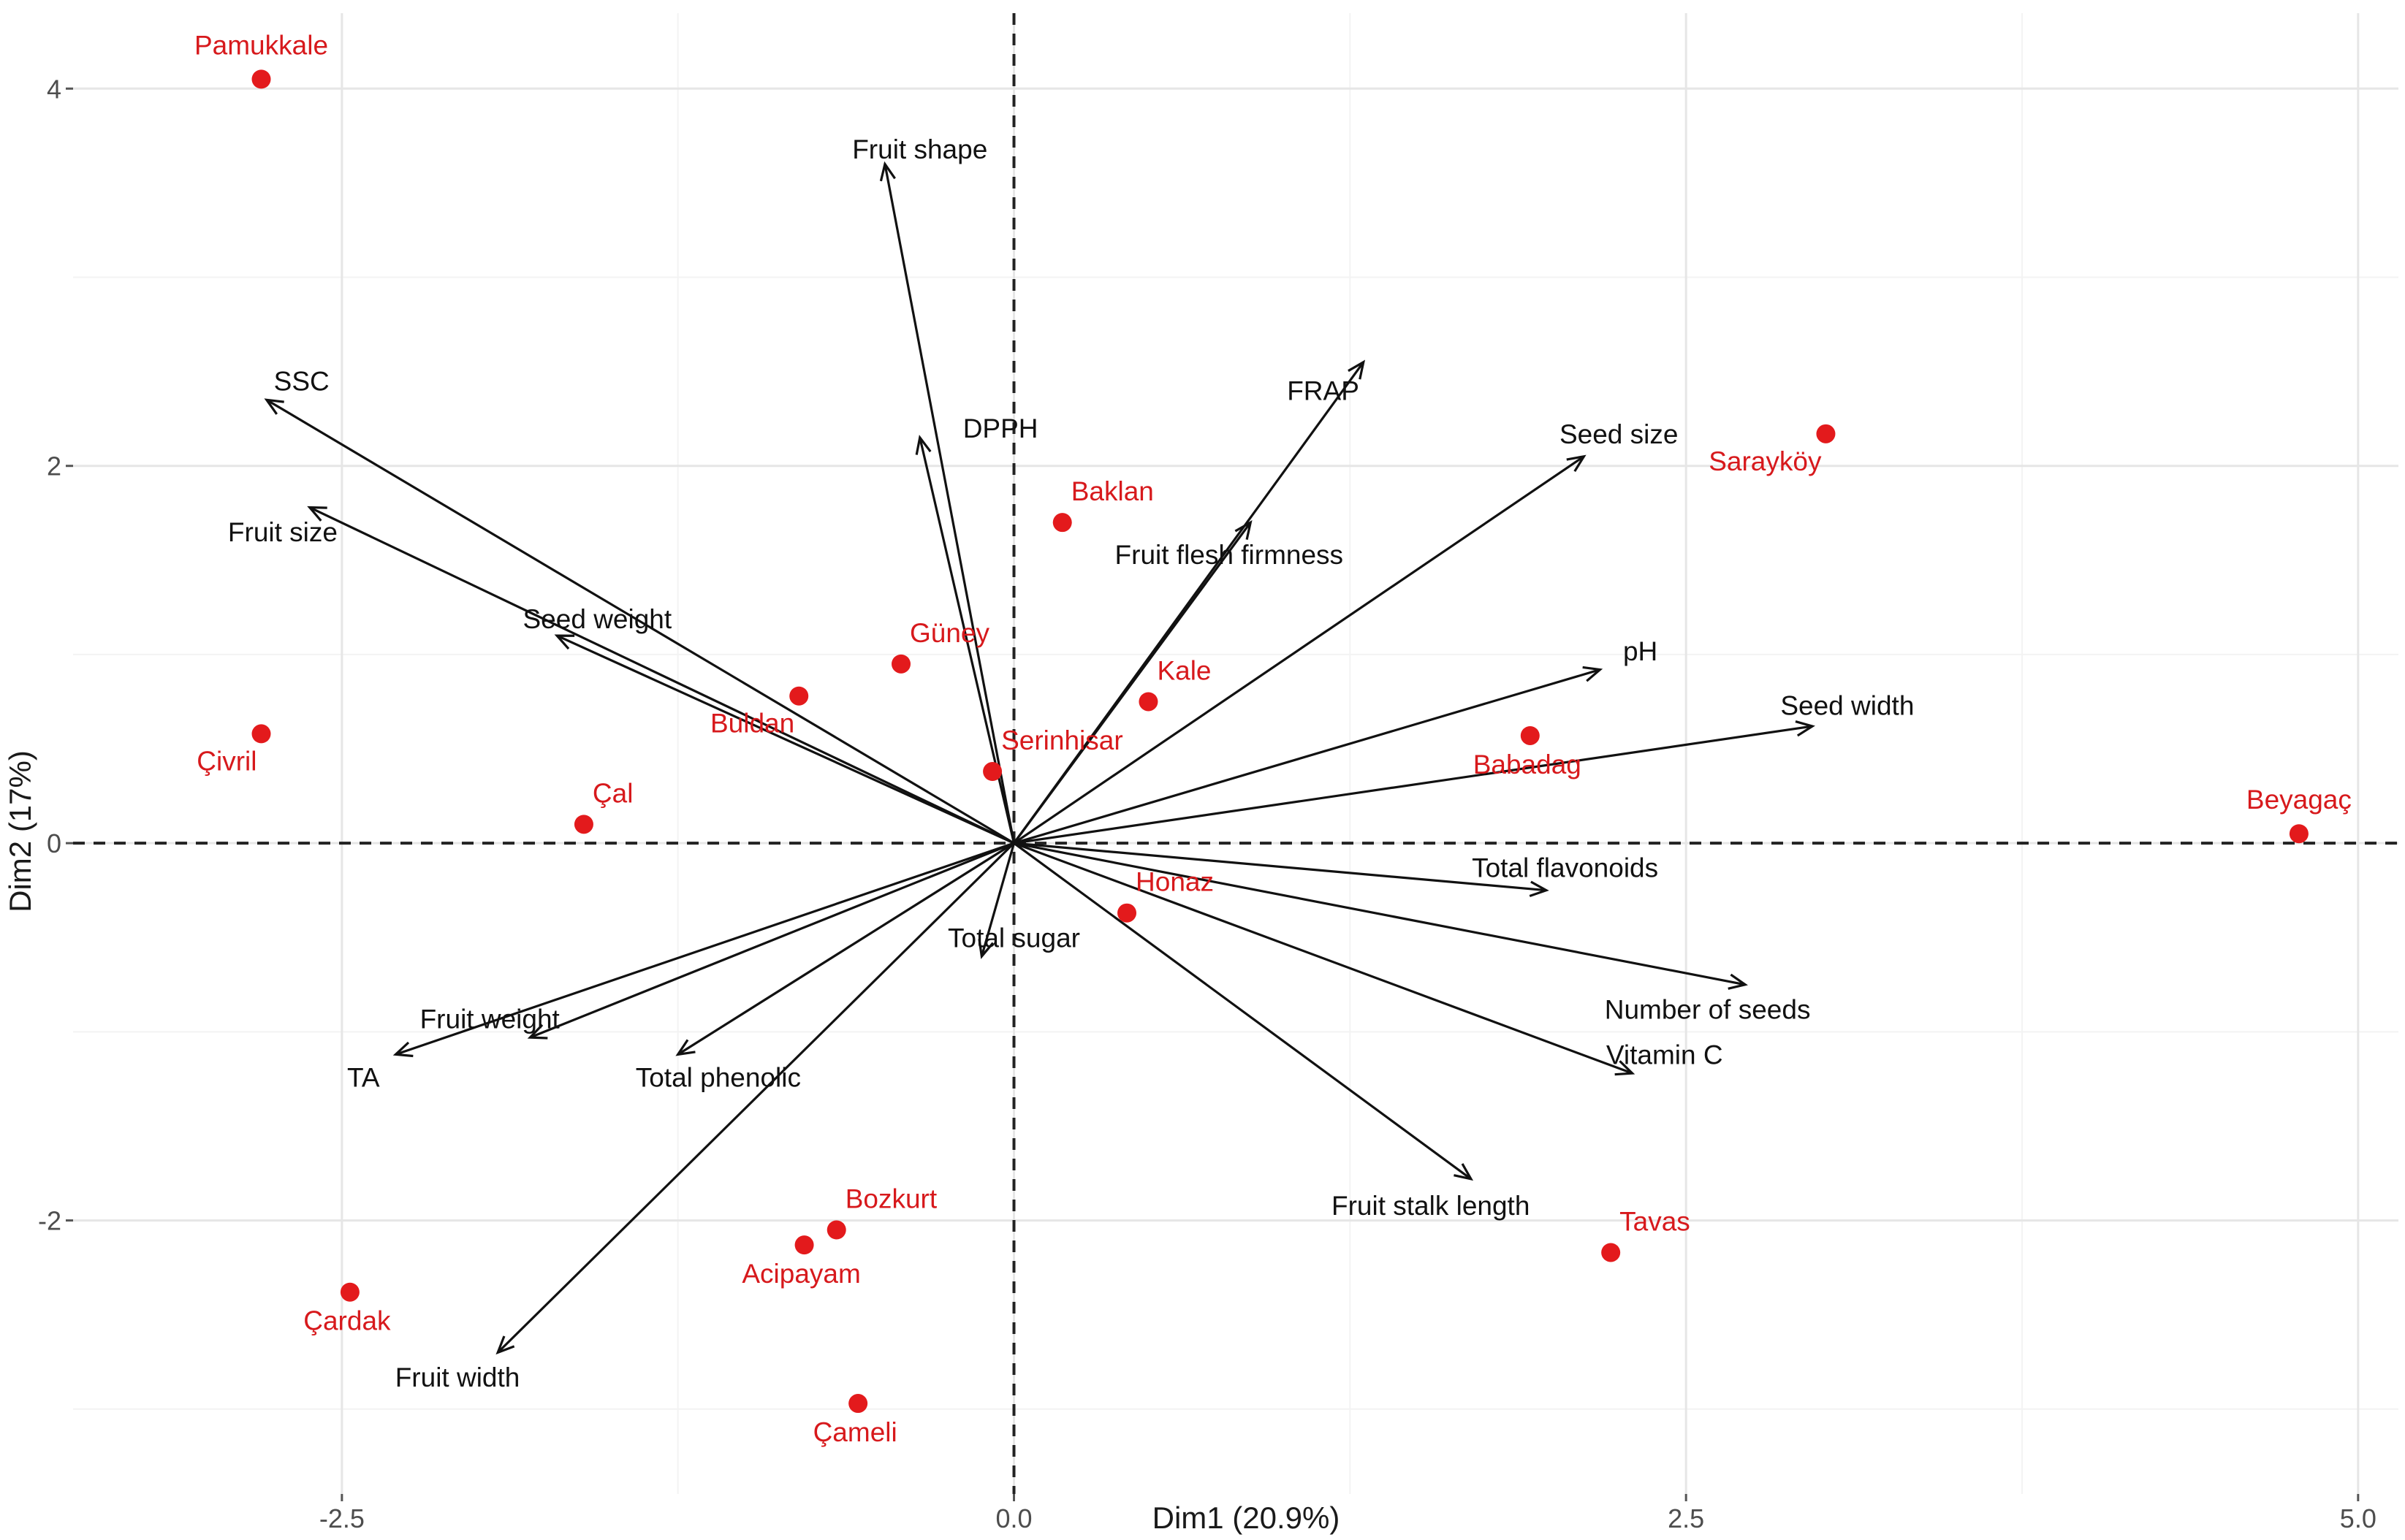 This screenshot has width=2405, height=1540. I want to click on point-label-baklan: Baklan, so click(1112, 491).